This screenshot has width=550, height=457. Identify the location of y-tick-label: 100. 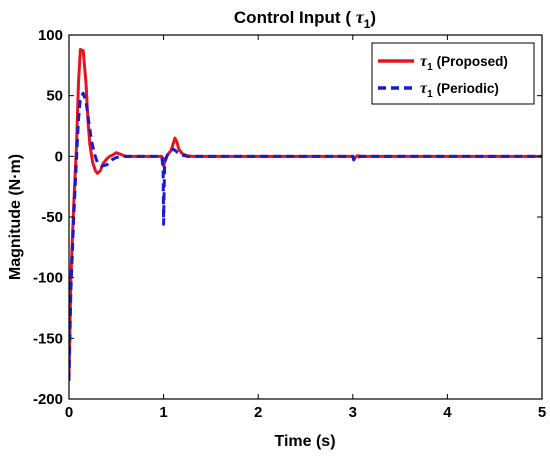
(50, 35).